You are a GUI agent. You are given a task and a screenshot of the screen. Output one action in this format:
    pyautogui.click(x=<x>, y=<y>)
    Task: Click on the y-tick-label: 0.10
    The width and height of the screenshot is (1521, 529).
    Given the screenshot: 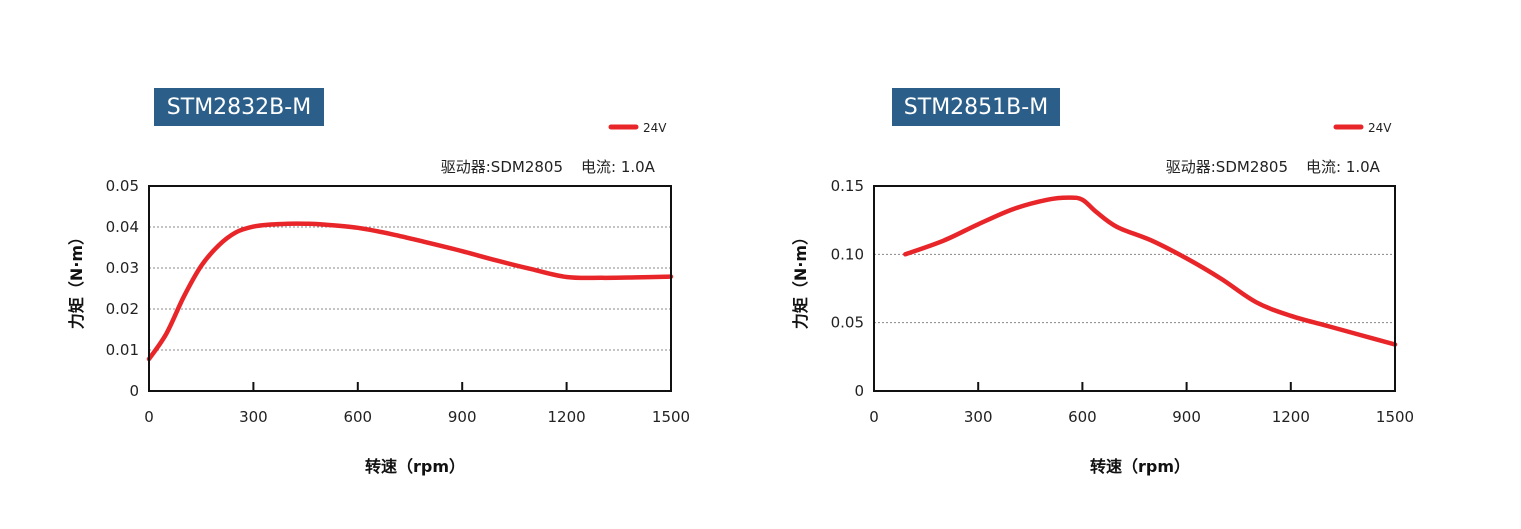 What is the action you would take?
    pyautogui.click(x=847, y=254)
    